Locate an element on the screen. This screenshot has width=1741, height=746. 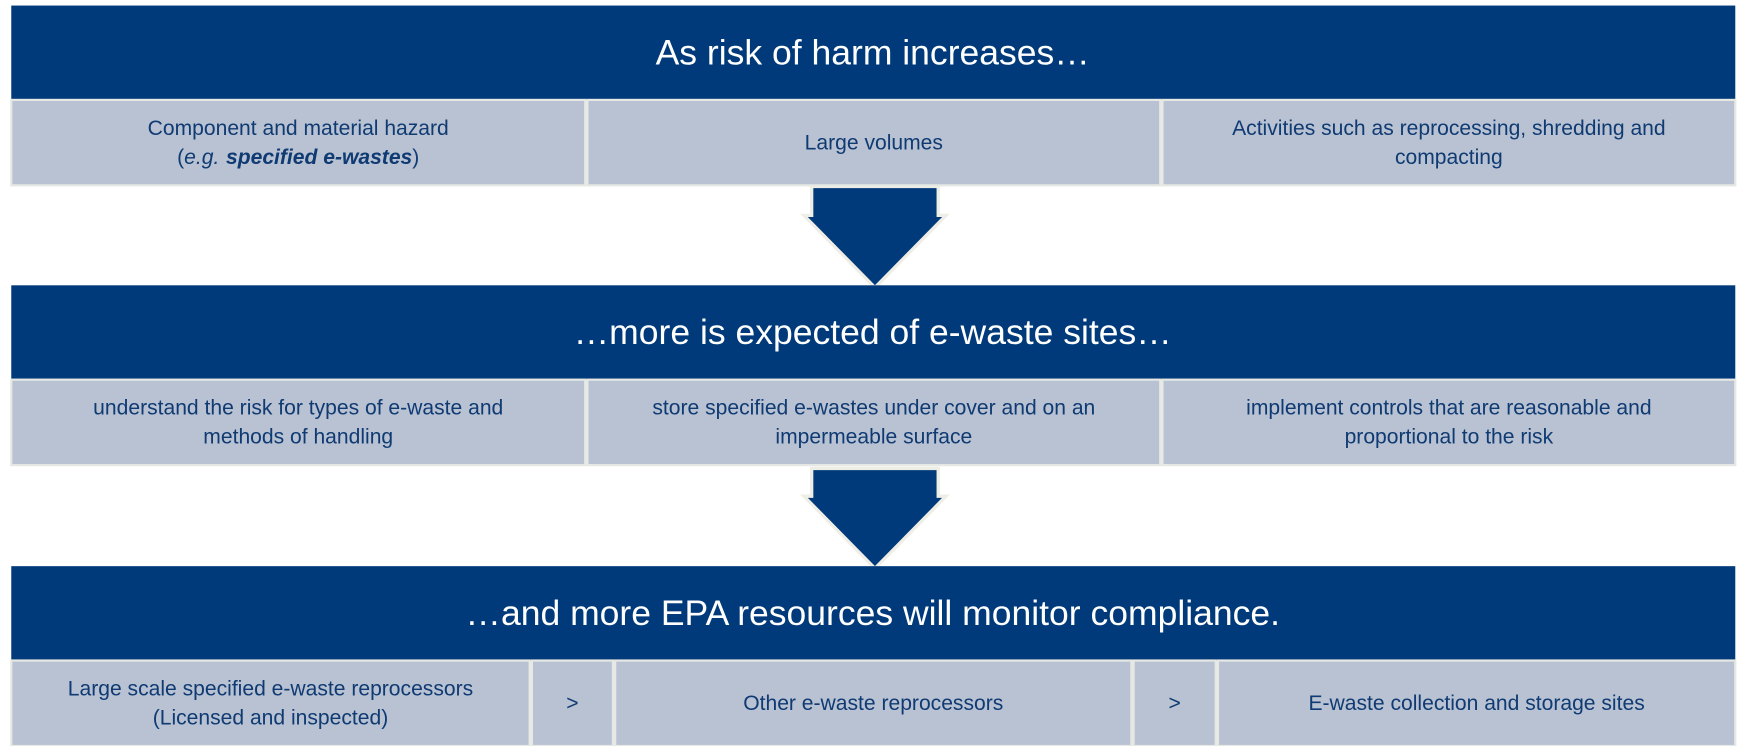
cell-text-part: ( is located at coordinates (180, 157).